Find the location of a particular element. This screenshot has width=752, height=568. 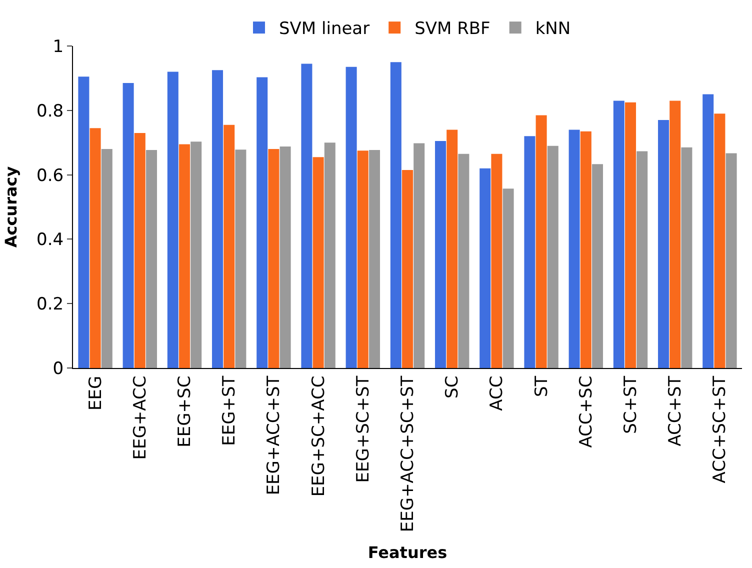

y-tick-label: 0.8 is located at coordinates (50, 111).